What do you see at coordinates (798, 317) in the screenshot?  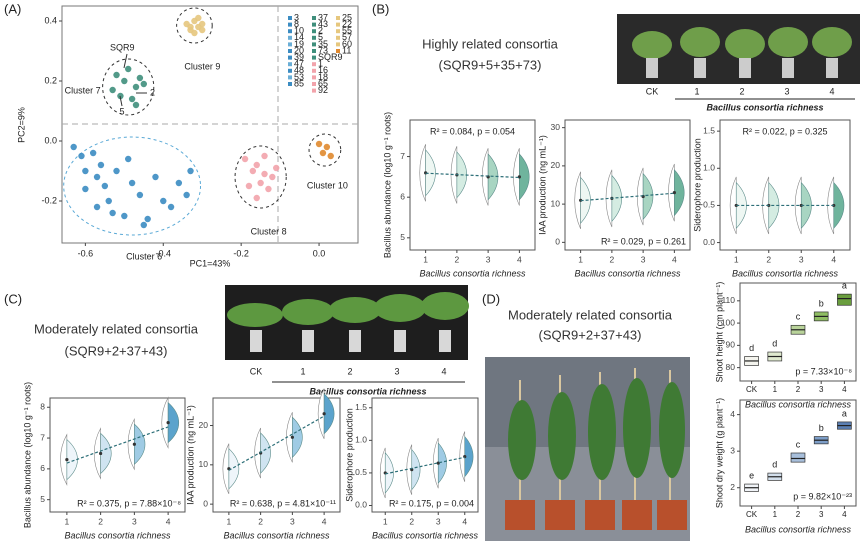 I see `significance-letter: c` at bounding box center [798, 317].